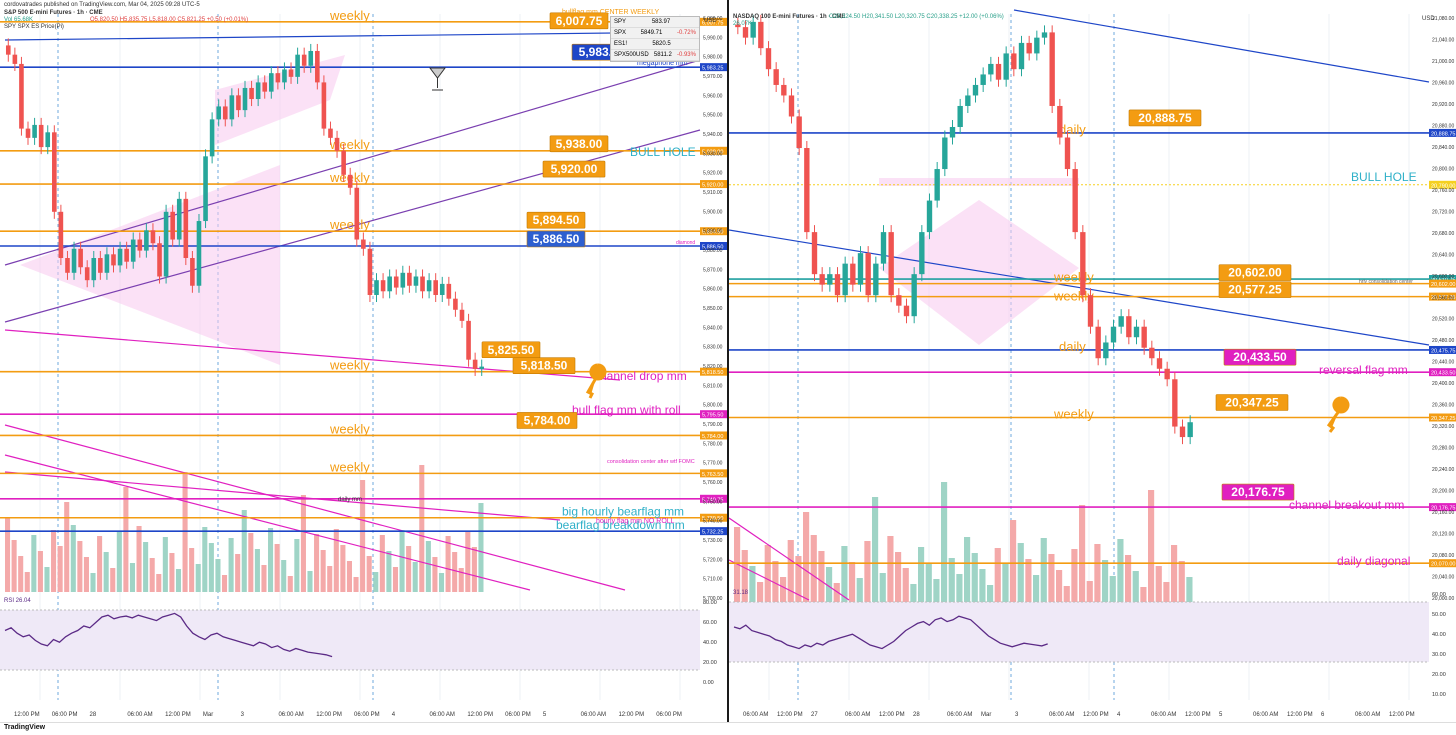 The image size is (1456, 735). Describe the element at coordinates (655, 33) in the screenshot. I see `mini-row: SPX 5849.71 -0.72%` at that location.